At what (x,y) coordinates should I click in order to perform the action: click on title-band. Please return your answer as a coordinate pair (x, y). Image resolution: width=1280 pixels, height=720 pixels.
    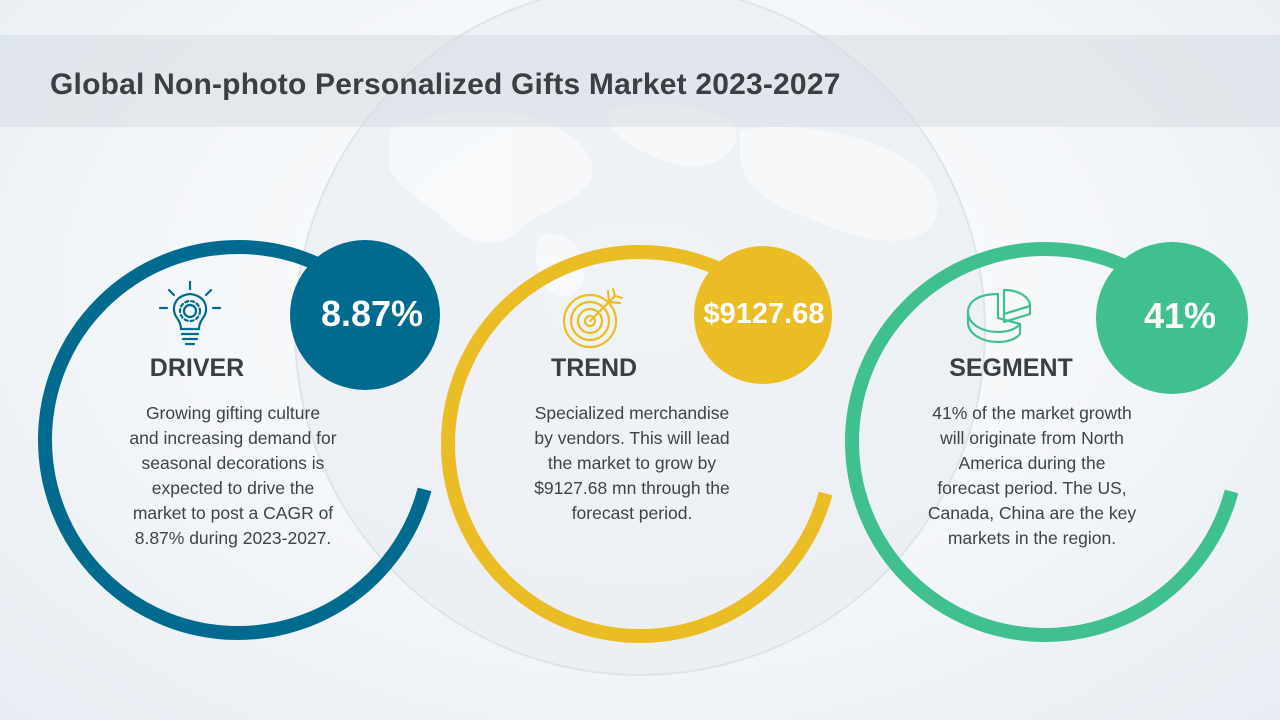
    Looking at the image, I should click on (640, 81).